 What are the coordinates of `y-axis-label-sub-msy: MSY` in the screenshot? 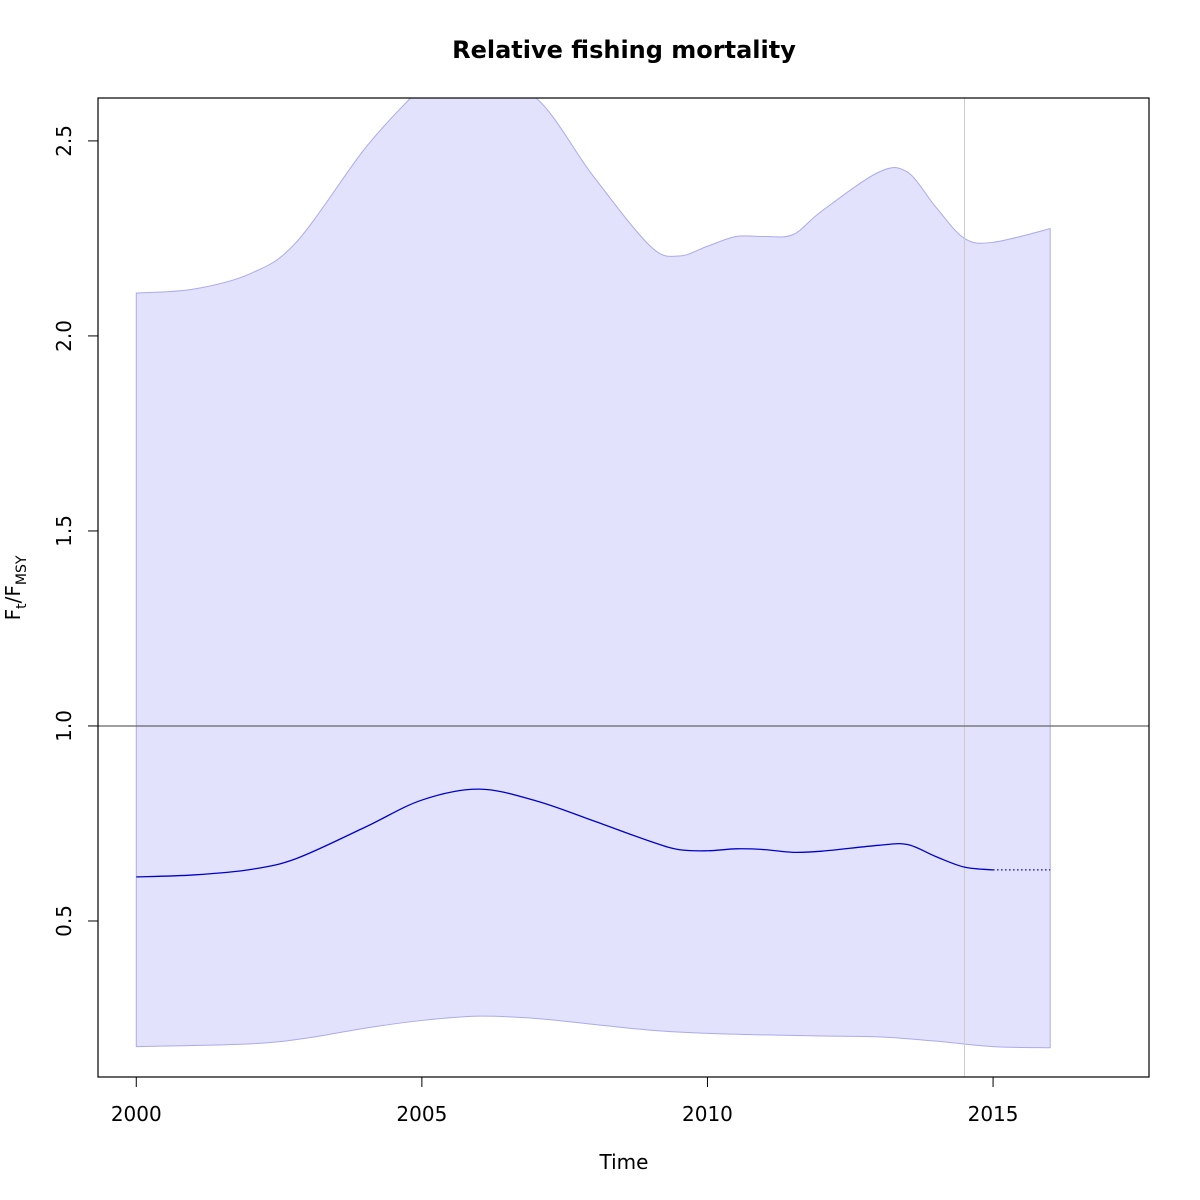 It's located at (22, 570).